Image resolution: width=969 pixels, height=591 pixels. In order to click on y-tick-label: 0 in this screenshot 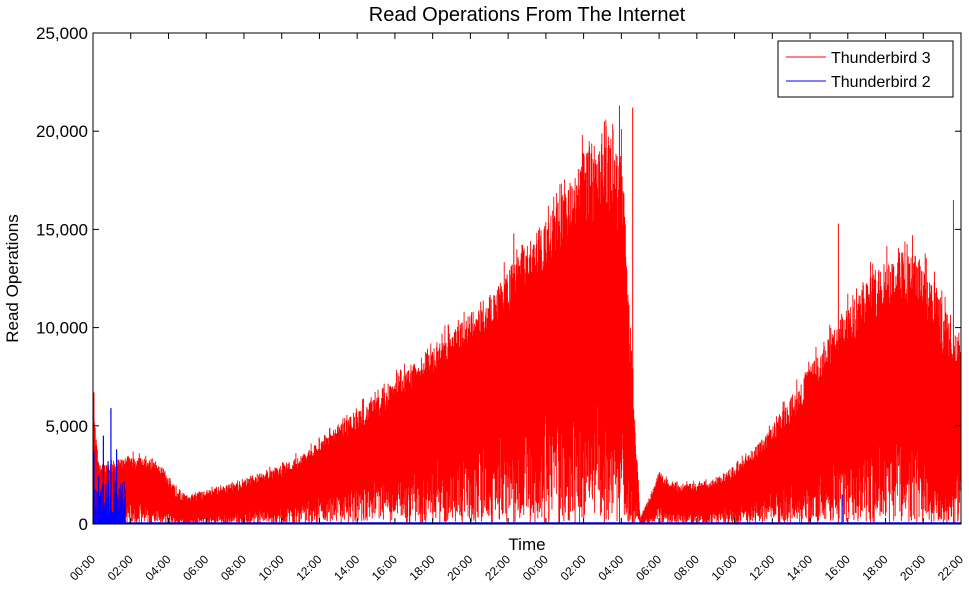, I will do `click(83, 524)`.